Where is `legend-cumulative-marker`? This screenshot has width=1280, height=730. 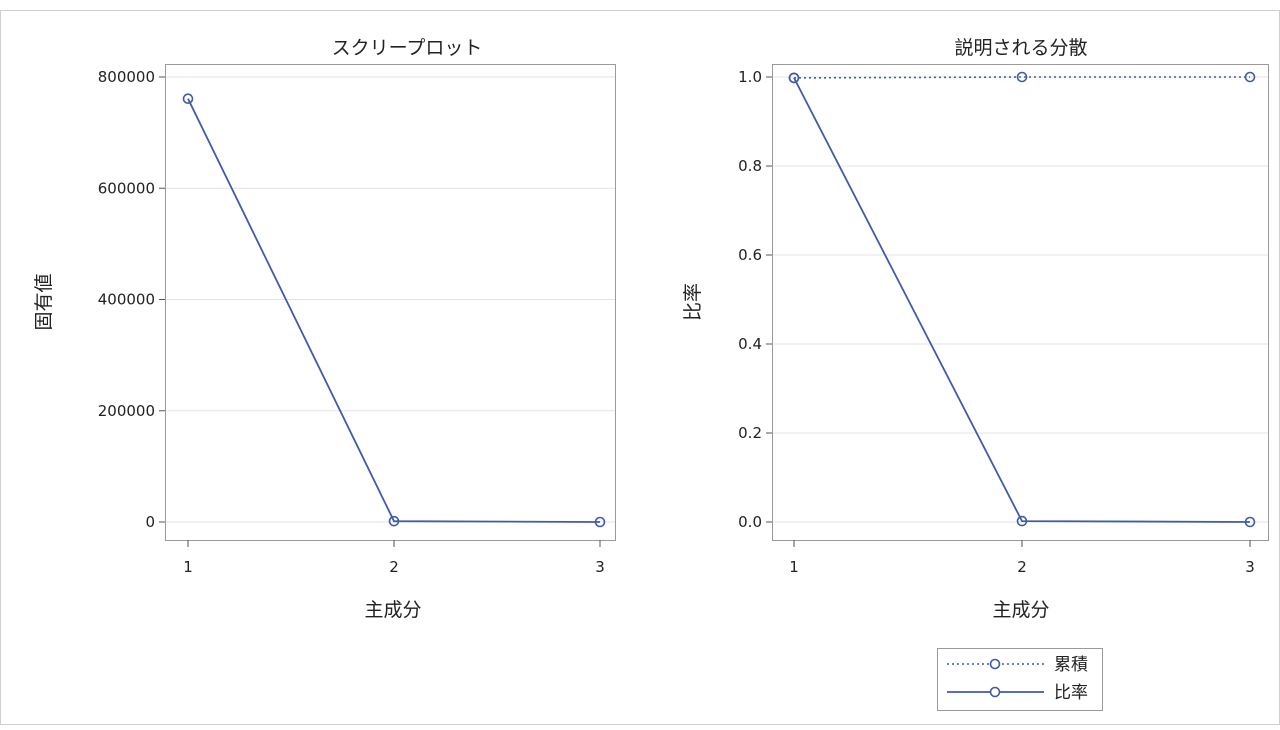 legend-cumulative-marker is located at coordinates (995, 664).